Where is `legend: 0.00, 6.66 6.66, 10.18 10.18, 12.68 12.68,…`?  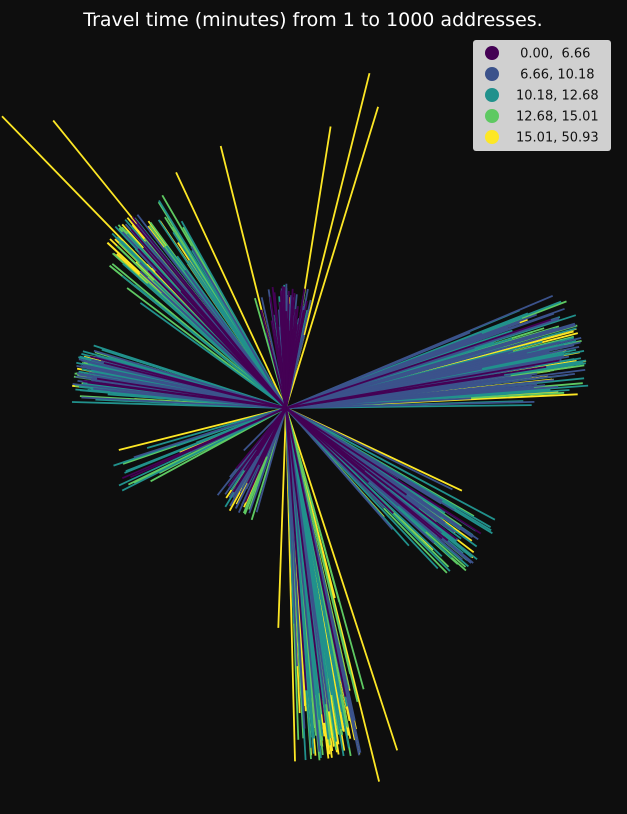
legend: 0.00, 6.66 6.66, 10.18 10.18, 12.68 12.68,… is located at coordinates (542, 95).